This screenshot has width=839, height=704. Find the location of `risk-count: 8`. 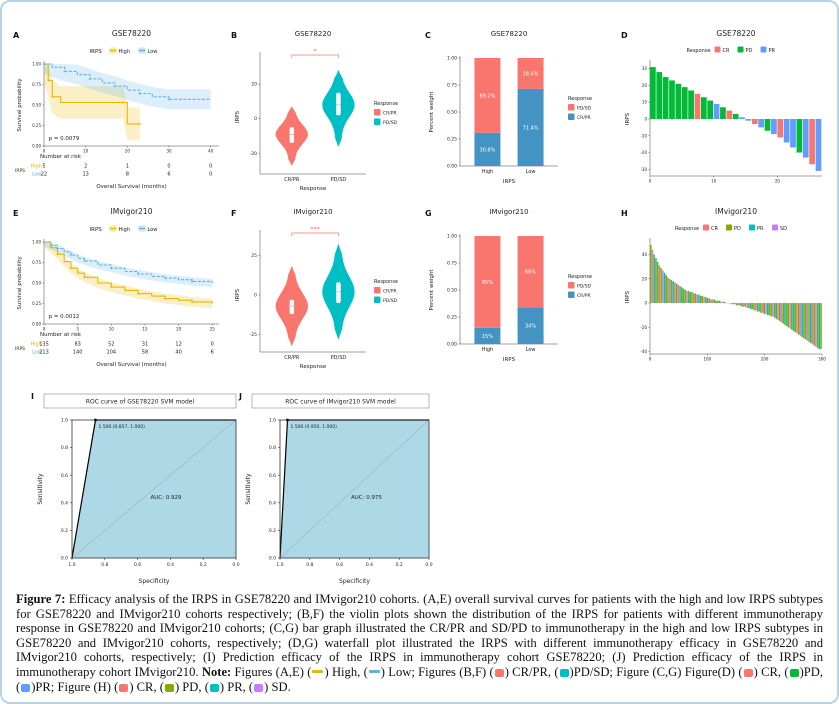

risk-count: 8 is located at coordinates (127, 175).